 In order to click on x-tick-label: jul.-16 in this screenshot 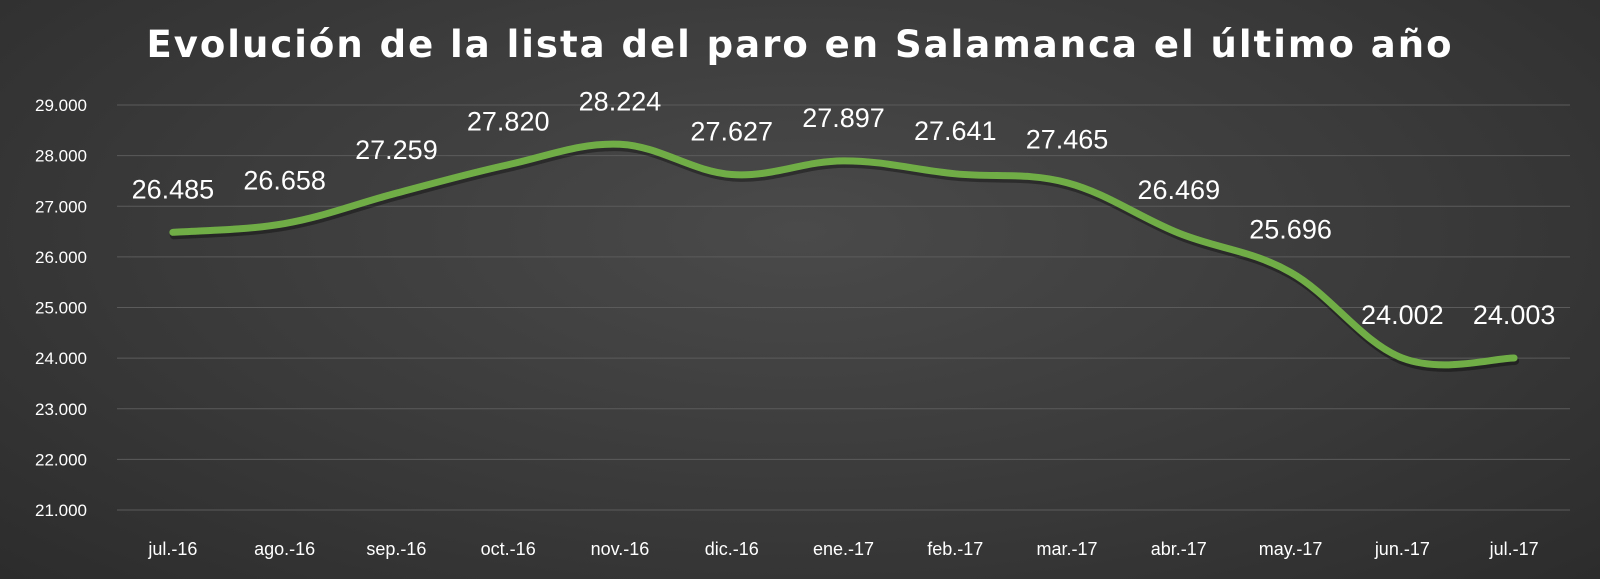, I will do `click(172, 549)`.